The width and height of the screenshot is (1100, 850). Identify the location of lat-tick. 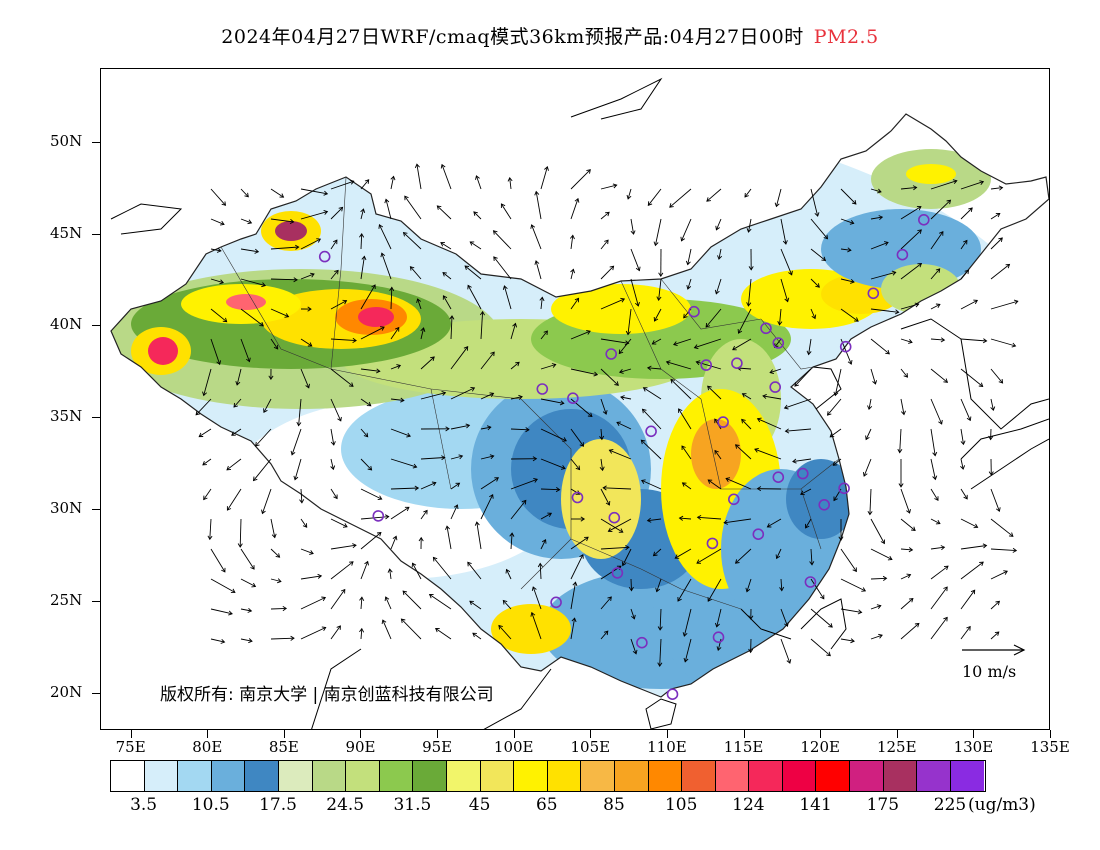
(96, 142).